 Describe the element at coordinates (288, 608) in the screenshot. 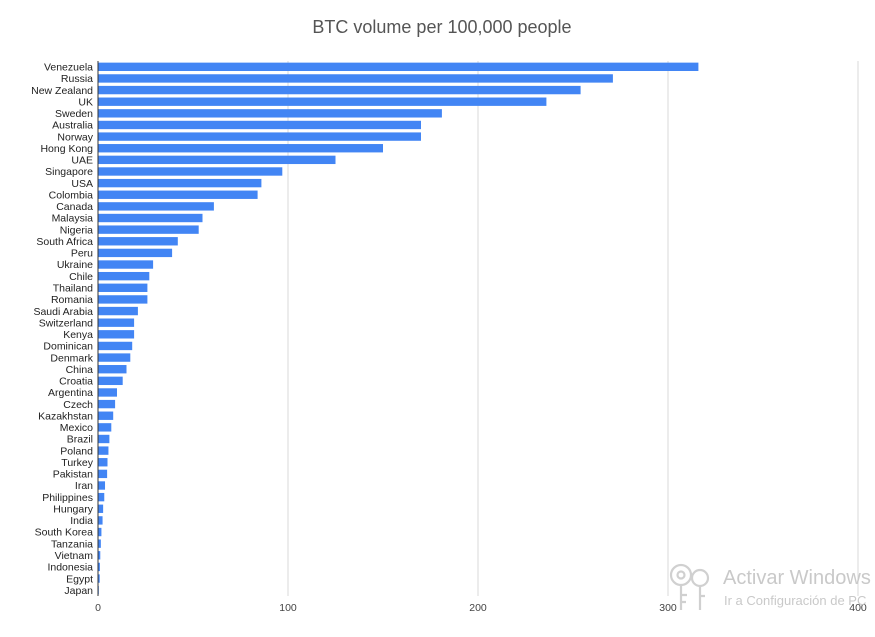

I see `x-tick-label: 100` at that location.